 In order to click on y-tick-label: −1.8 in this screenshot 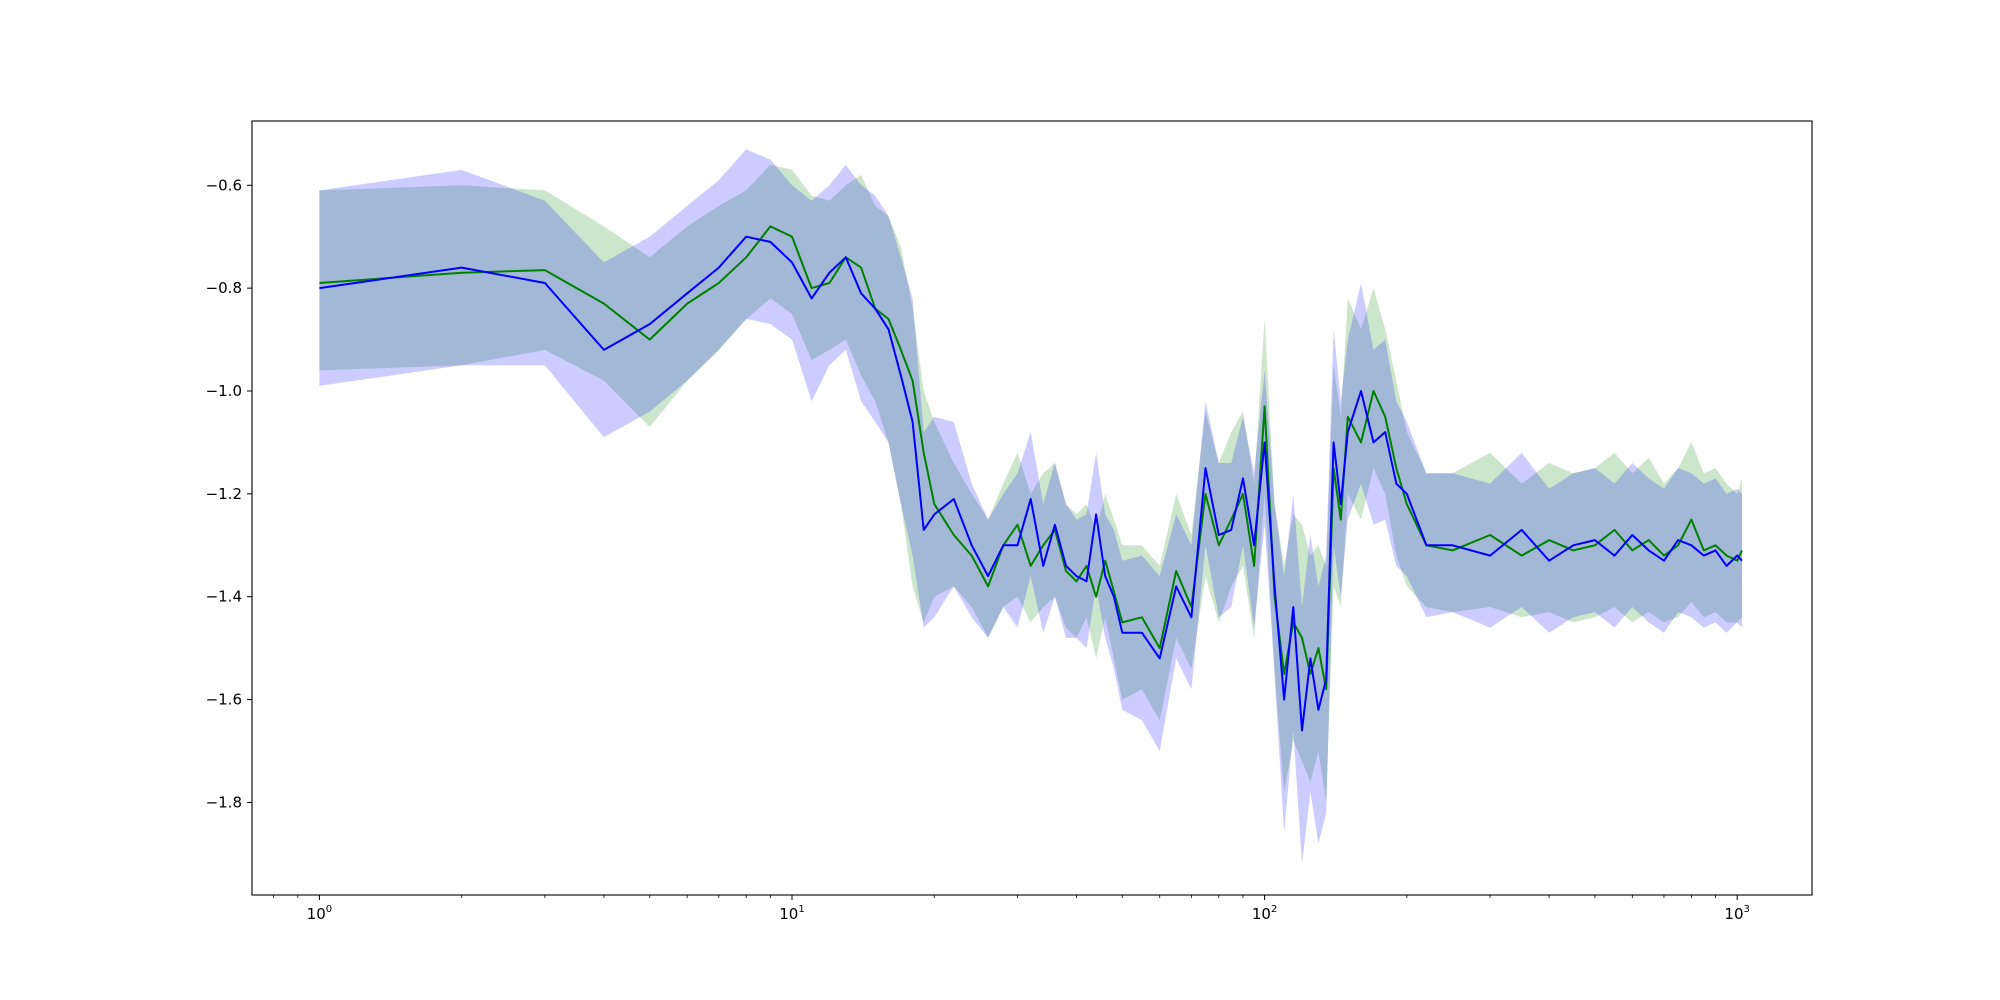, I will do `click(224, 802)`.